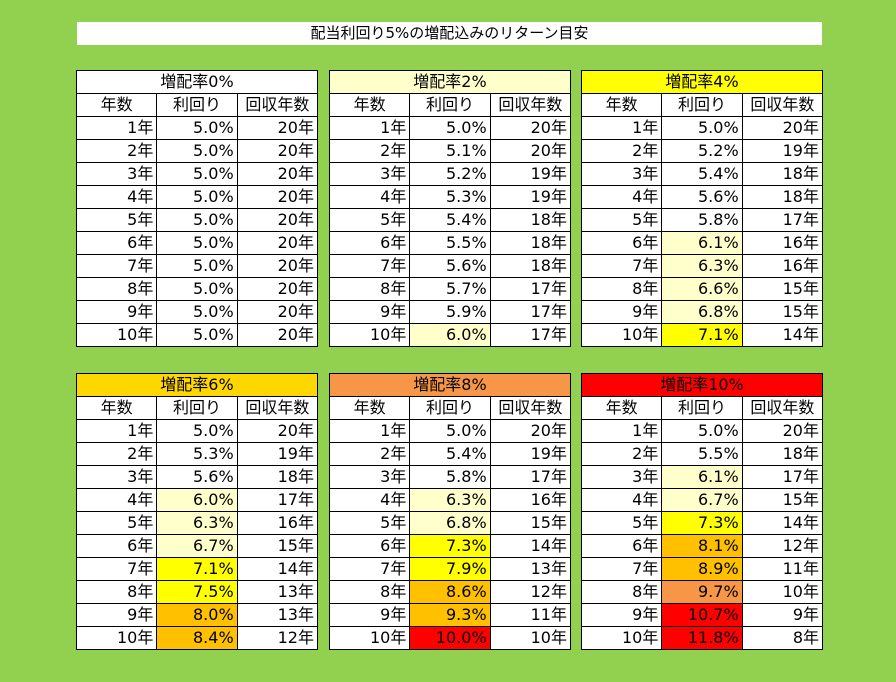  What do you see at coordinates (530, 174) in the screenshot?
I see `payback-cell: 19年` at bounding box center [530, 174].